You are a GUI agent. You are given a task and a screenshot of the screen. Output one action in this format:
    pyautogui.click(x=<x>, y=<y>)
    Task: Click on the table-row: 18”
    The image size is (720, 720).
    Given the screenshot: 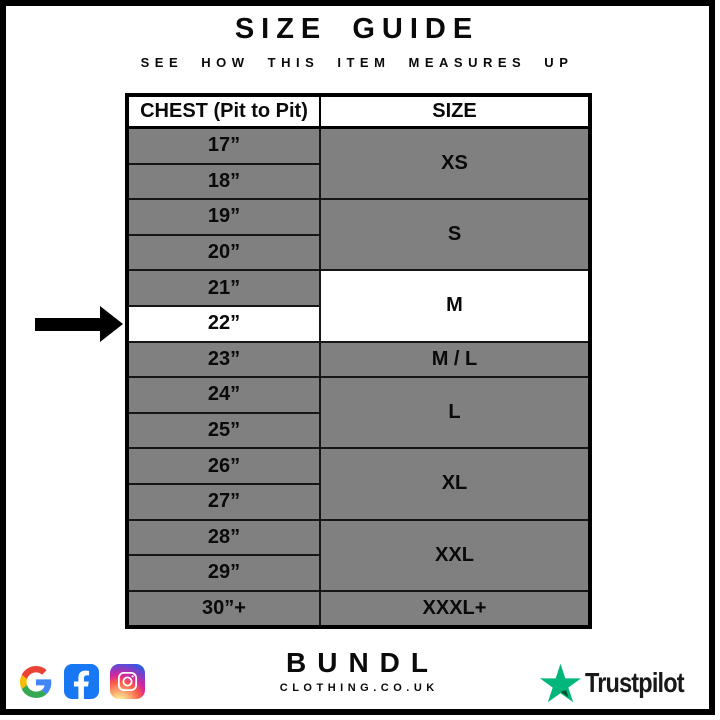 What is the action you would take?
    pyautogui.click(x=358, y=181)
    